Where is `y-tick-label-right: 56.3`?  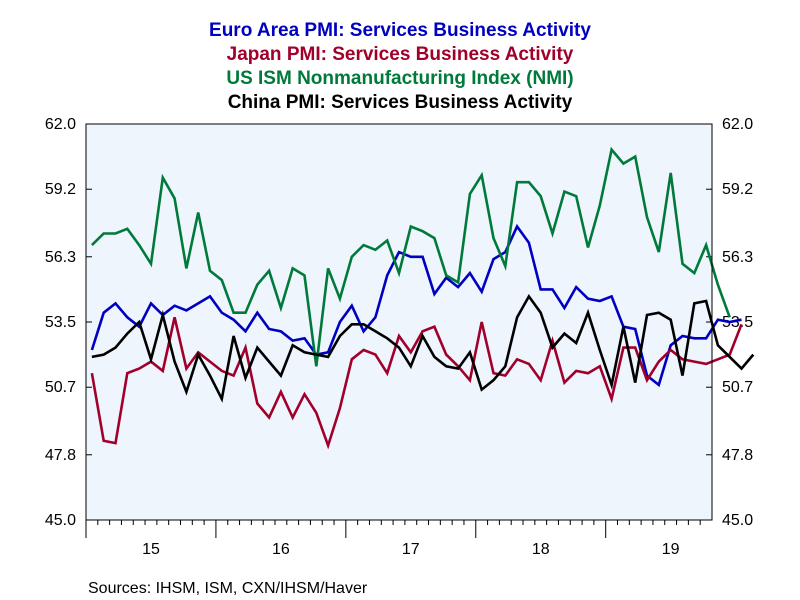
y-tick-label-right: 56.3 is located at coordinates (737, 257).